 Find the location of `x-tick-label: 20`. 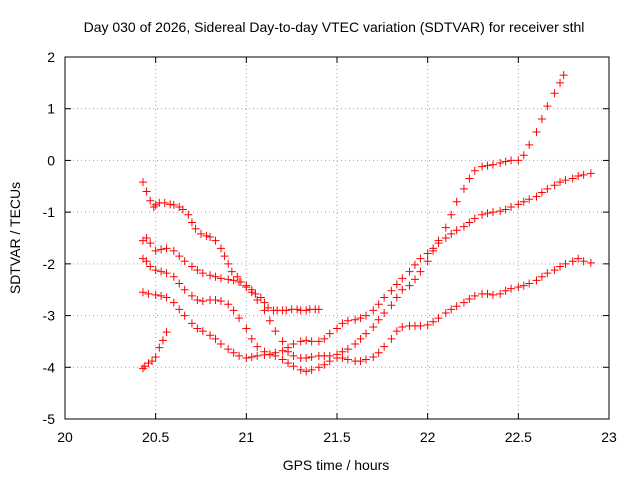

x-tick-label: 20 is located at coordinates (65, 437).